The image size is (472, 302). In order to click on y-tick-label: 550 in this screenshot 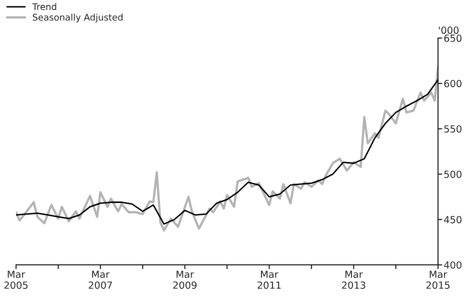, I will do `click(453, 129)`.